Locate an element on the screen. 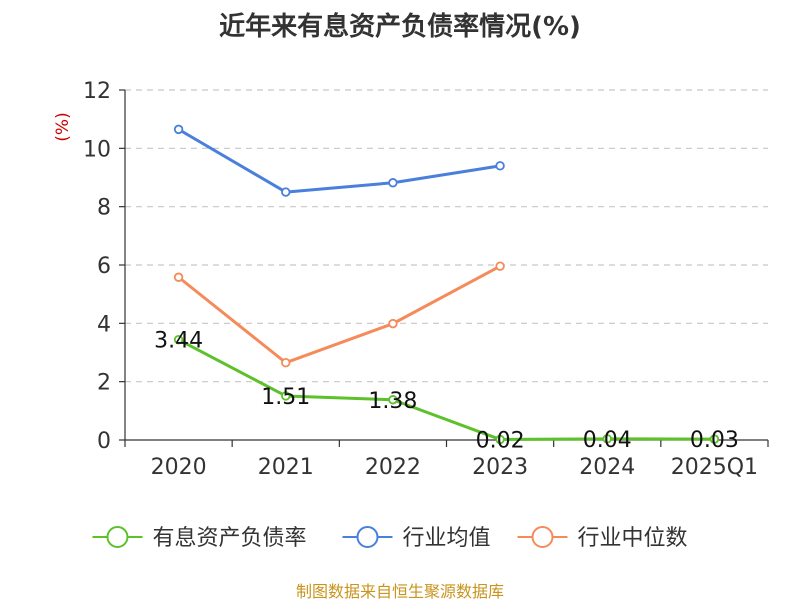  legend-label: 行业中位数 is located at coordinates (633, 538).